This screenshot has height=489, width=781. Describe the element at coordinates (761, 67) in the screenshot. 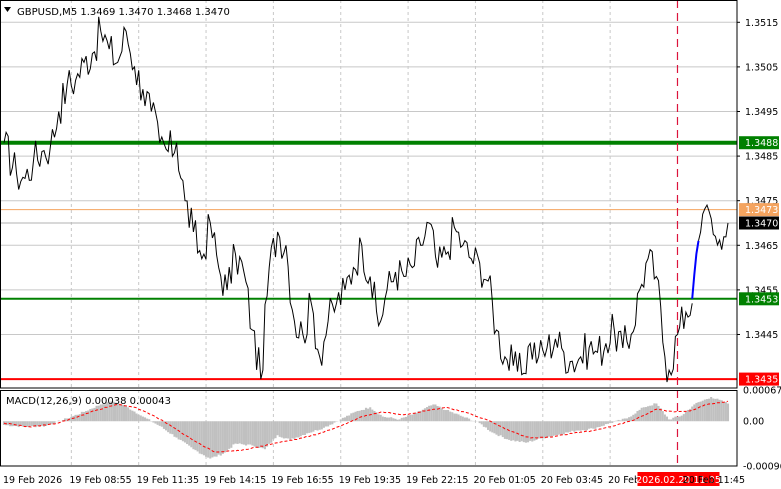

I see `y-tick-label: 1.3505` at that location.